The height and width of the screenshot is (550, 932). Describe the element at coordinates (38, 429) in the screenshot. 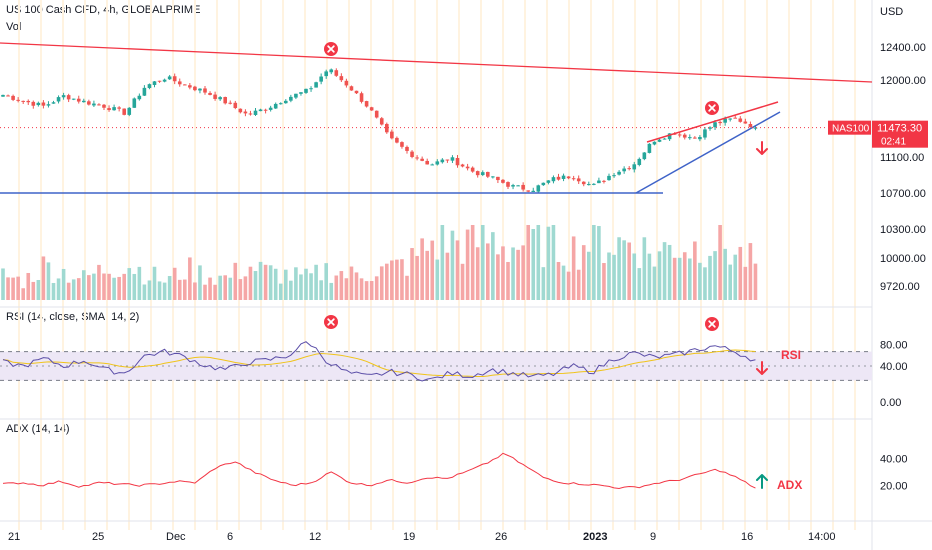

I see `adx-title: ADX (14, 14)` at that location.